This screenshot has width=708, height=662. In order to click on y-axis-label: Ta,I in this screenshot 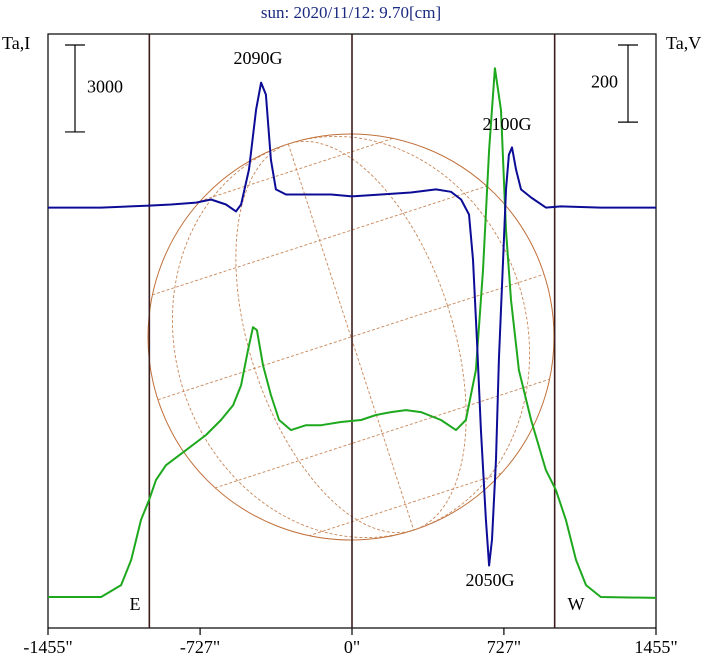, I will do `click(16, 43)`.